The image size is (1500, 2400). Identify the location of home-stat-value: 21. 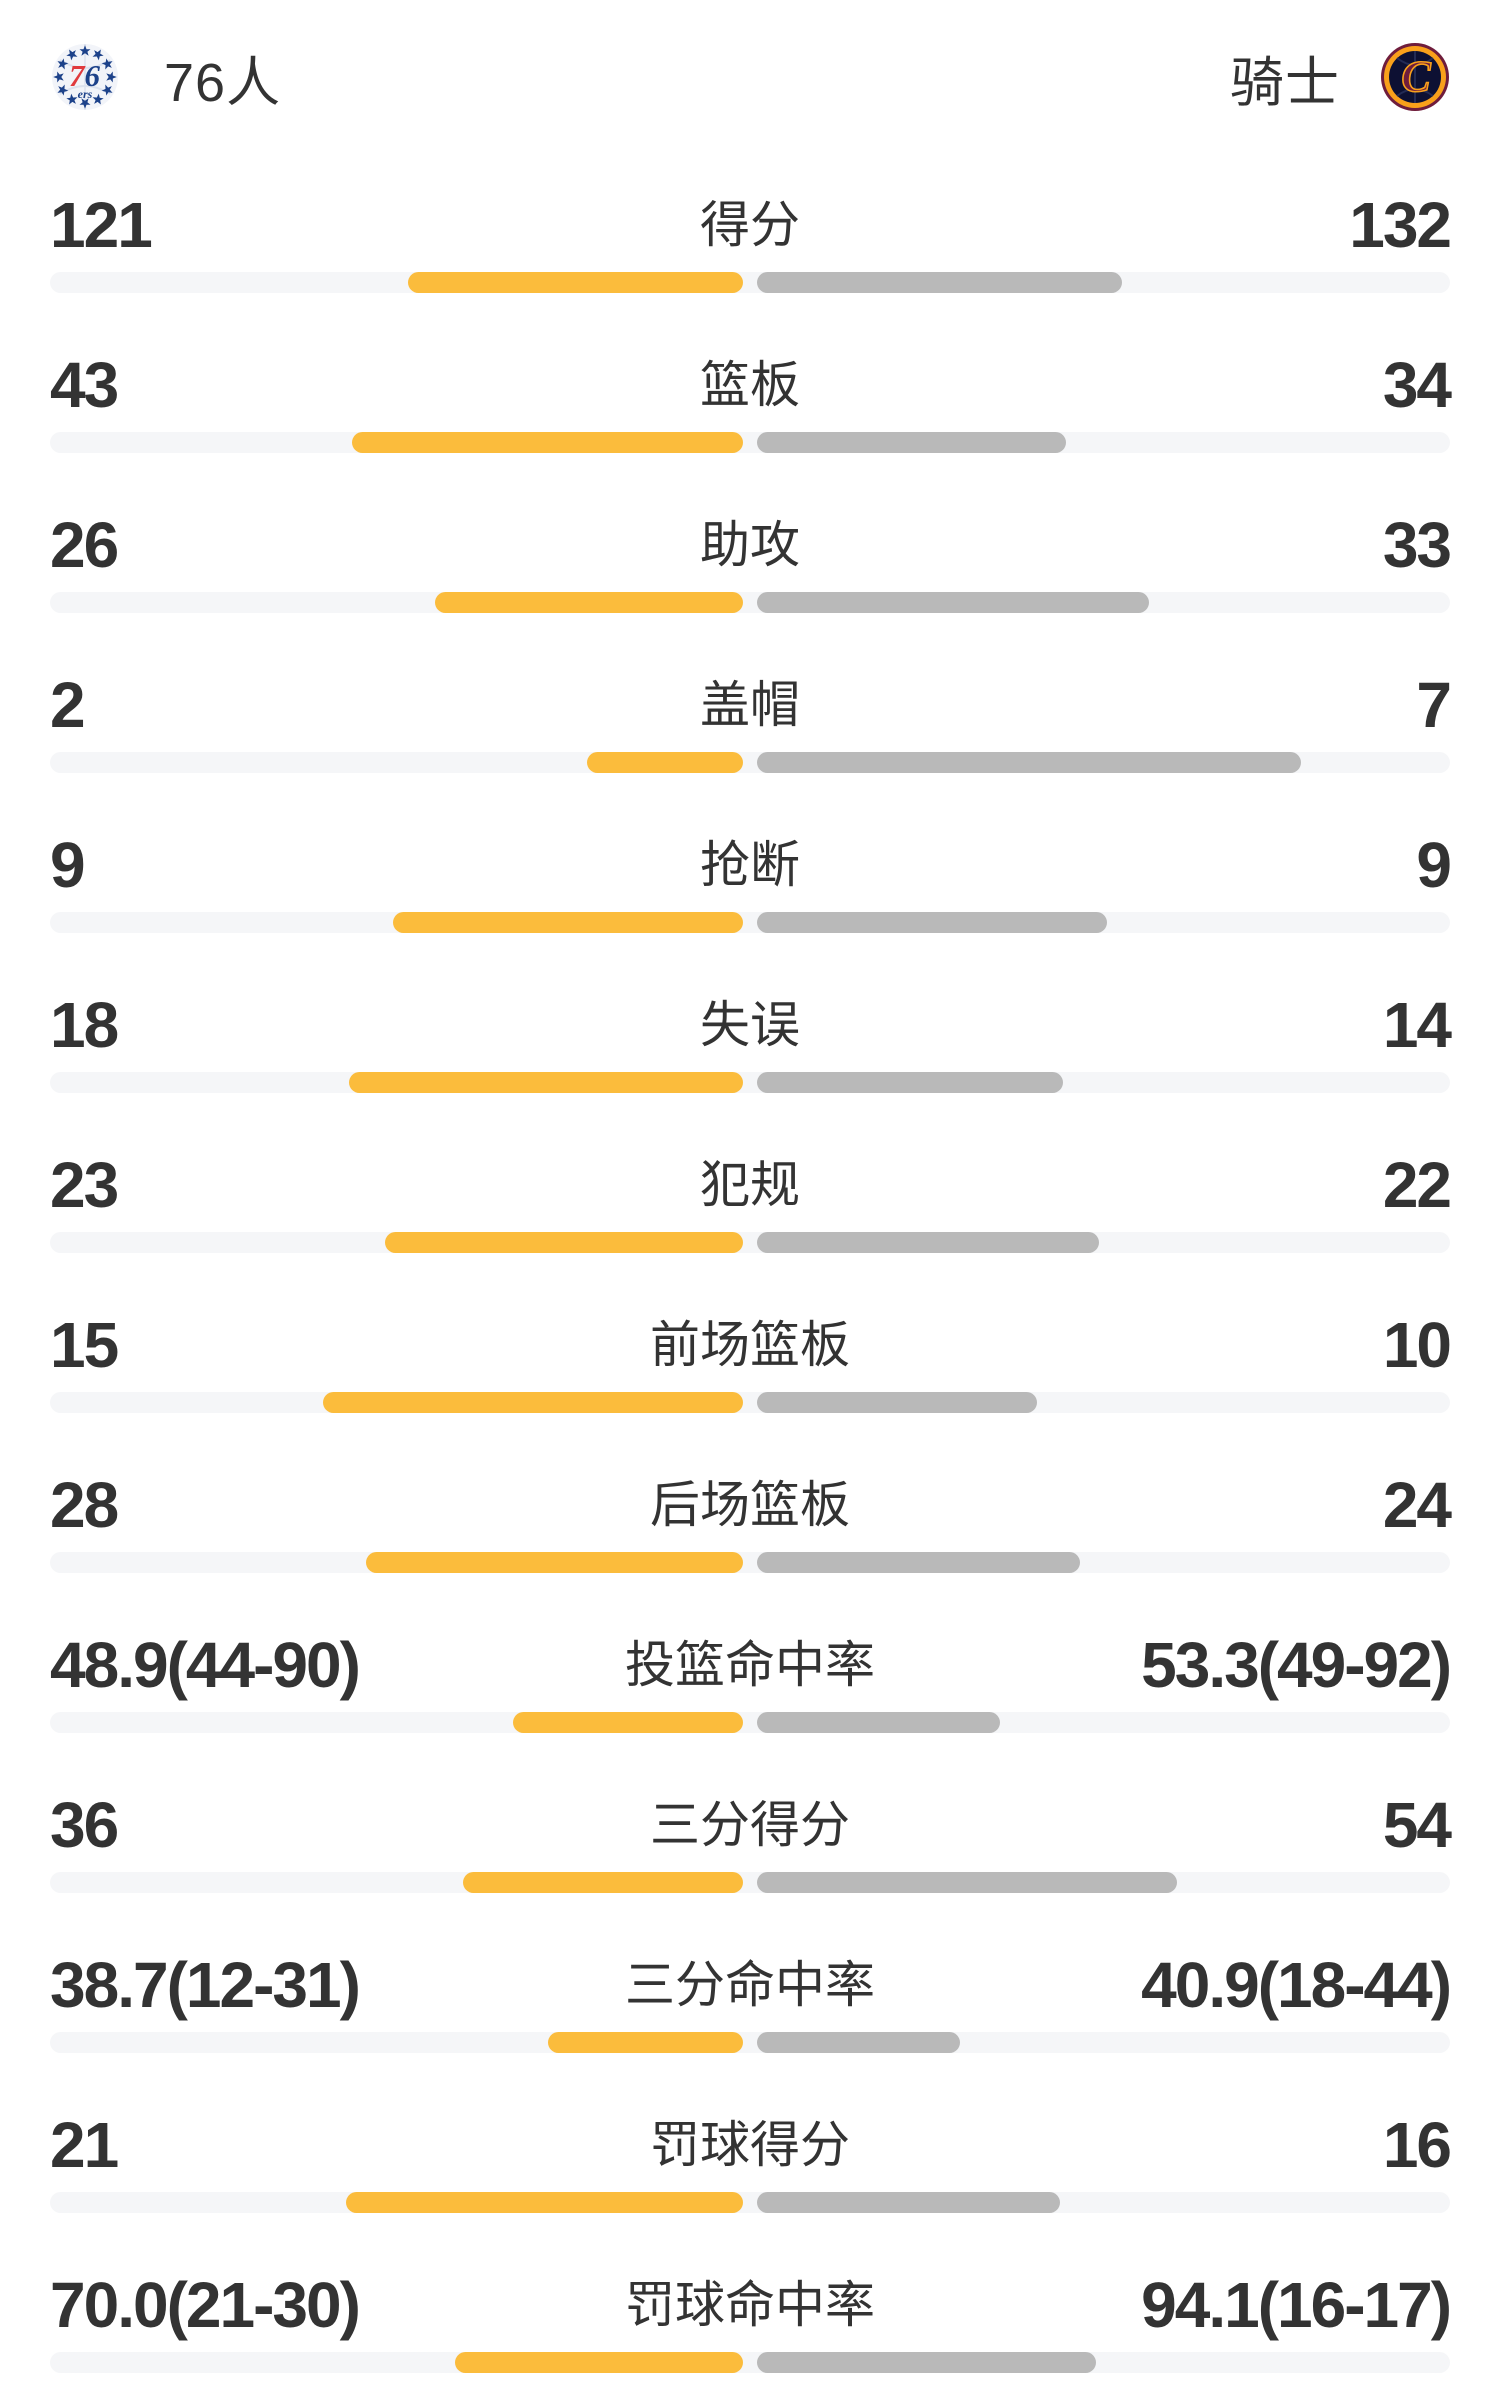
(84, 2145).